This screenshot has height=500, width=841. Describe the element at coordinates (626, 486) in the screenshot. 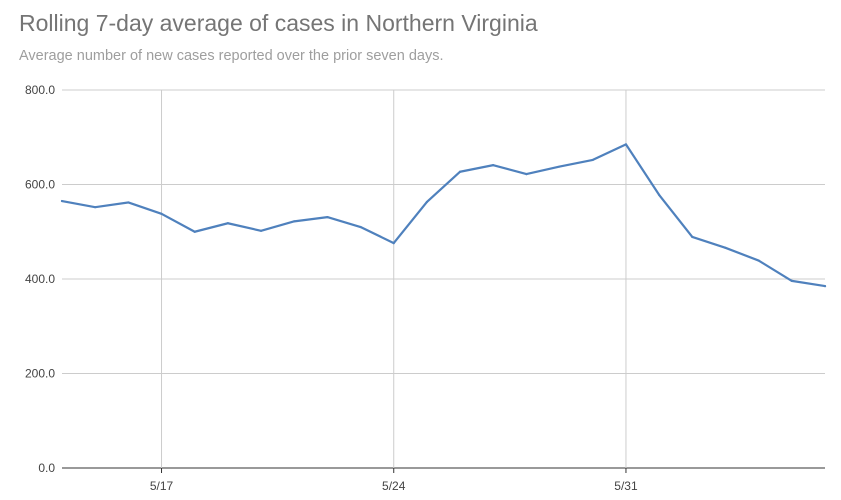

I see `x-tick-label: 5/31` at that location.